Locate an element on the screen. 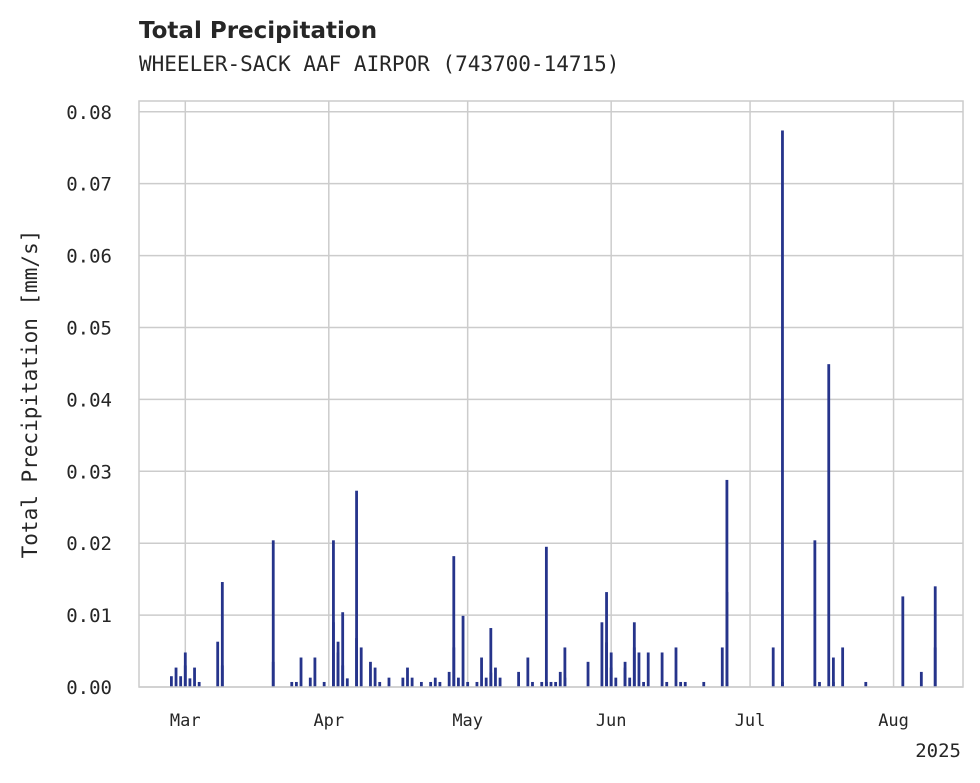  x-tick-label: Mar is located at coordinates (185, 721).